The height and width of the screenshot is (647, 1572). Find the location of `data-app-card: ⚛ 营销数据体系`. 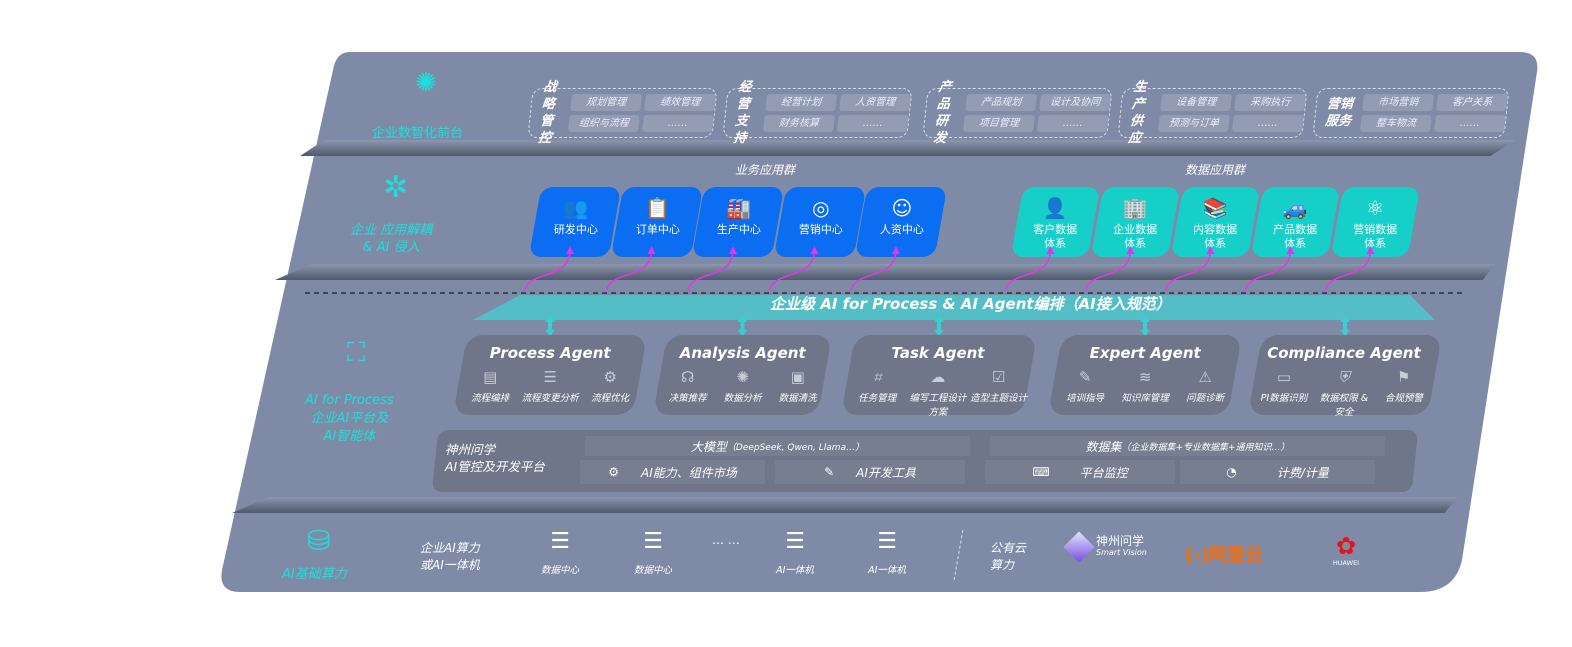

data-app-card: ⚛ 营销数据体系 is located at coordinates (1375, 222).